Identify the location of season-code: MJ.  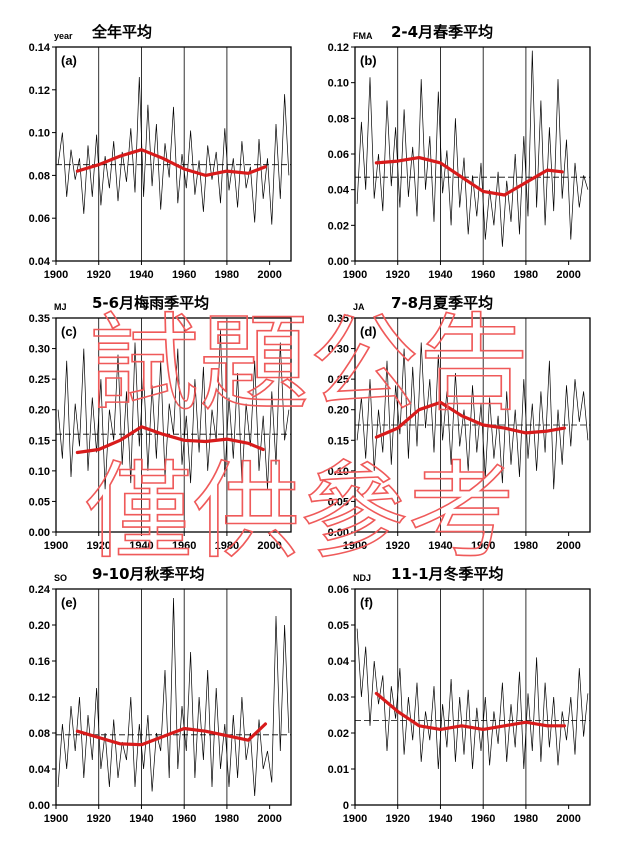
(60, 307).